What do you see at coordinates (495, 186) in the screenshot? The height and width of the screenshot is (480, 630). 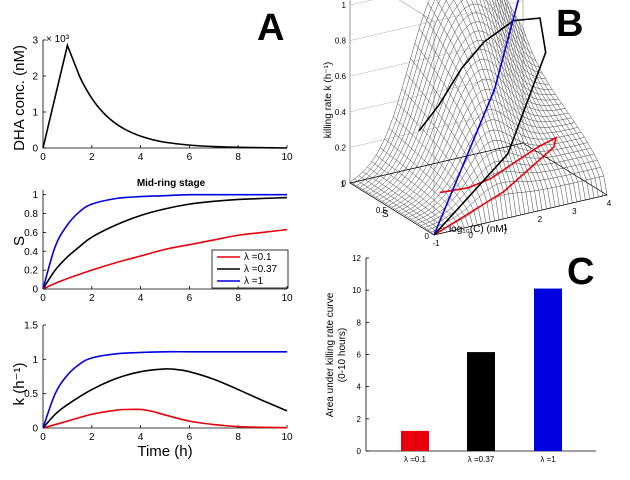 I see `trajectory` at bounding box center [495, 186].